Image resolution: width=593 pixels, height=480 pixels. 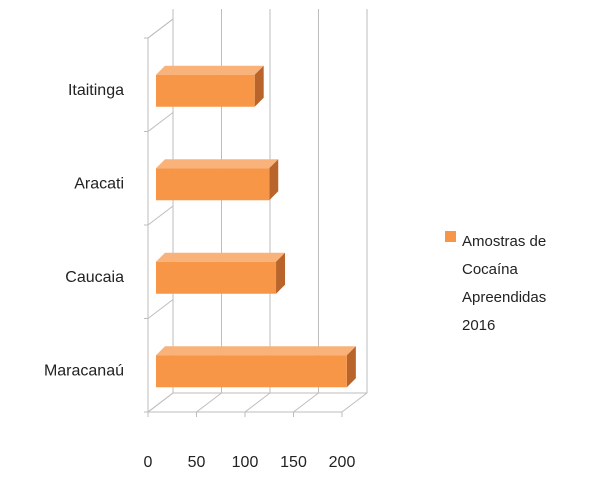 I want to click on x-tick-label: 100, so click(x=245, y=462).